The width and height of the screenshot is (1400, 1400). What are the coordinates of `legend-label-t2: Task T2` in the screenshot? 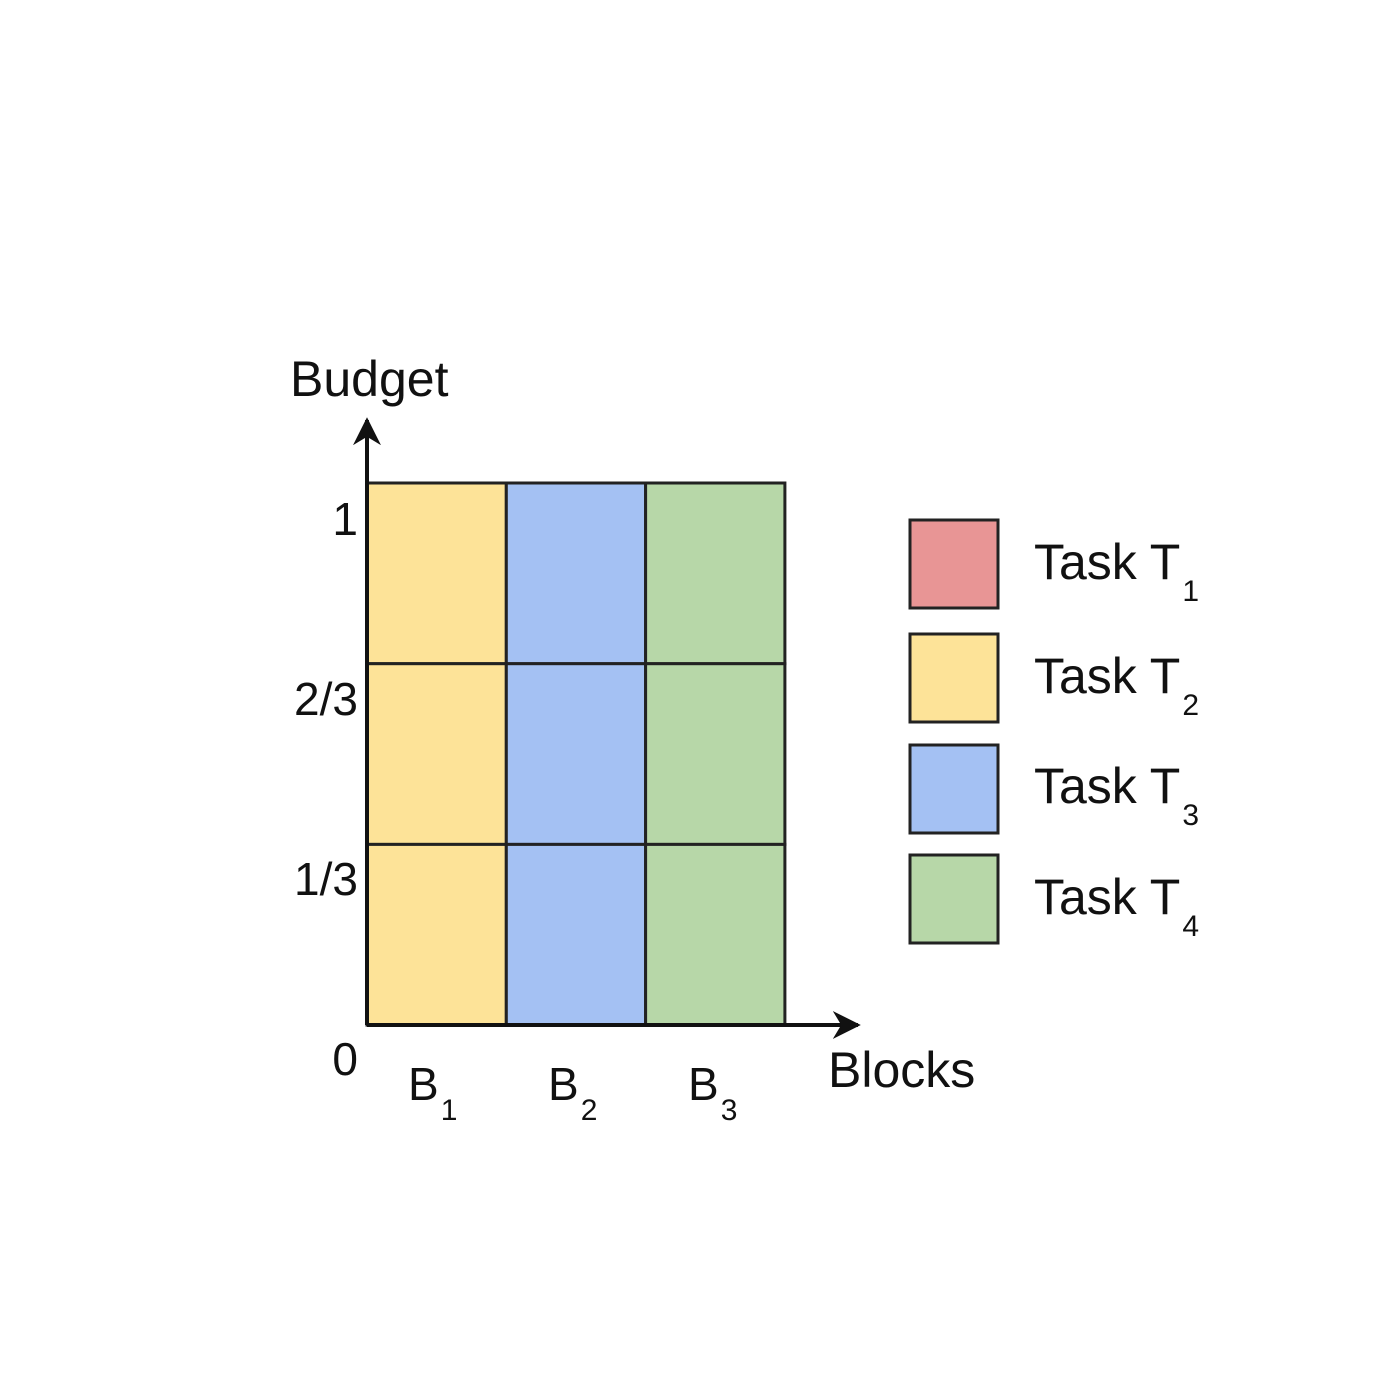 It's located at (1116, 685).